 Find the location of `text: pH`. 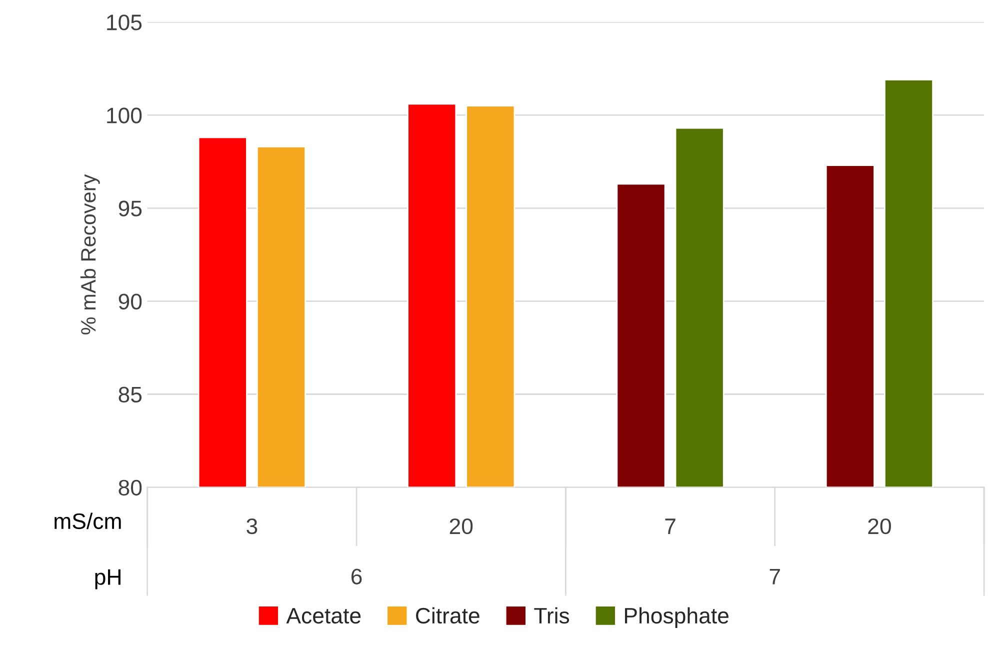

text: pH is located at coordinates (107, 579).